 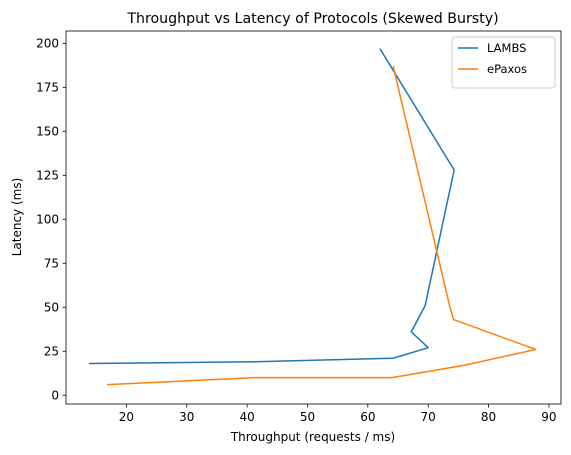 What do you see at coordinates (367, 417) in the screenshot?
I see `x-tick-label: 60` at bounding box center [367, 417].